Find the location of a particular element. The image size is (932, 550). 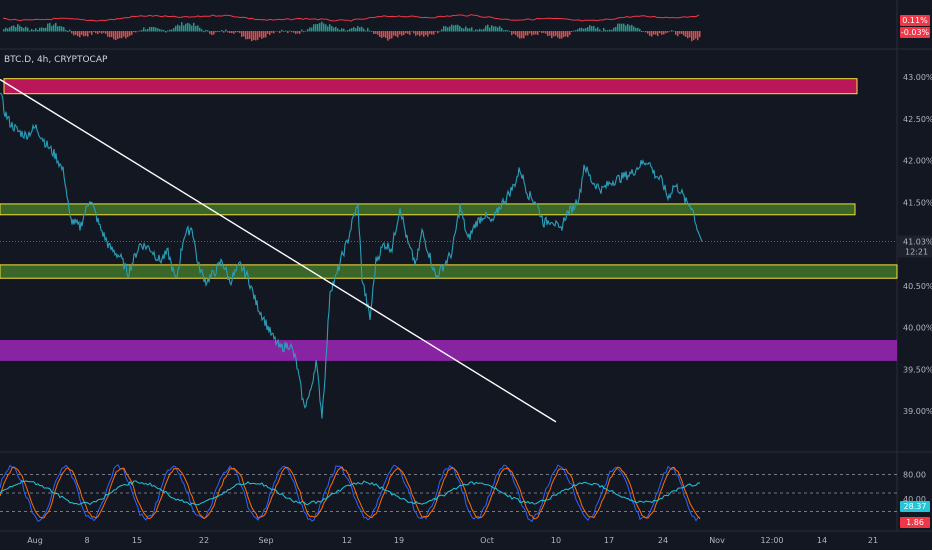

time-tick-label: Sep is located at coordinates (265, 540).